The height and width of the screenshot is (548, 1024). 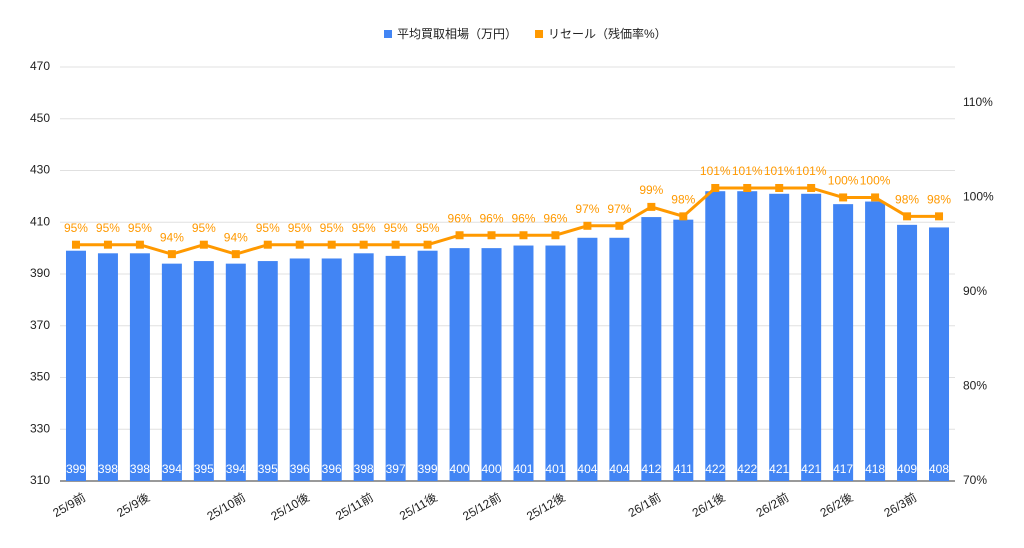 I want to click on bar-value-label: 418, so click(x=875, y=469).